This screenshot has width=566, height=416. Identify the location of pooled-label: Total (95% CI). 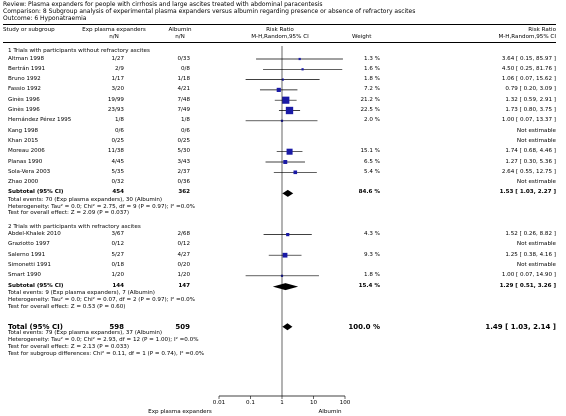
(35, 326).